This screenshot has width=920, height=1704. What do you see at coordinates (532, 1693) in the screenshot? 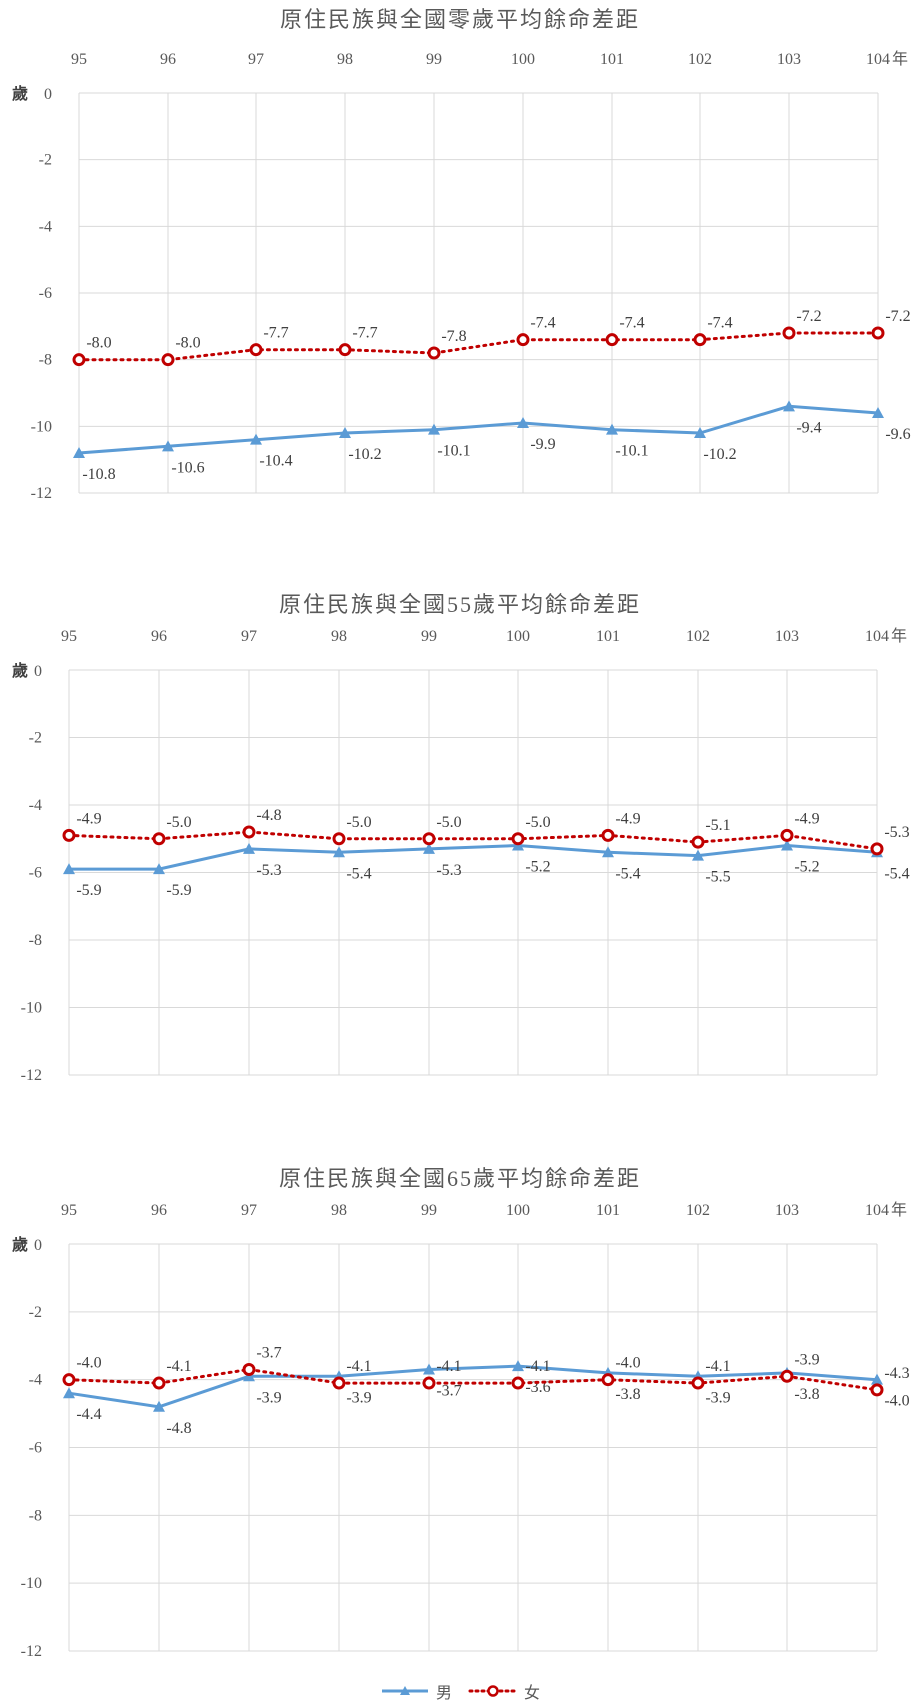
I see `legend-female-label: 女` at bounding box center [532, 1693].